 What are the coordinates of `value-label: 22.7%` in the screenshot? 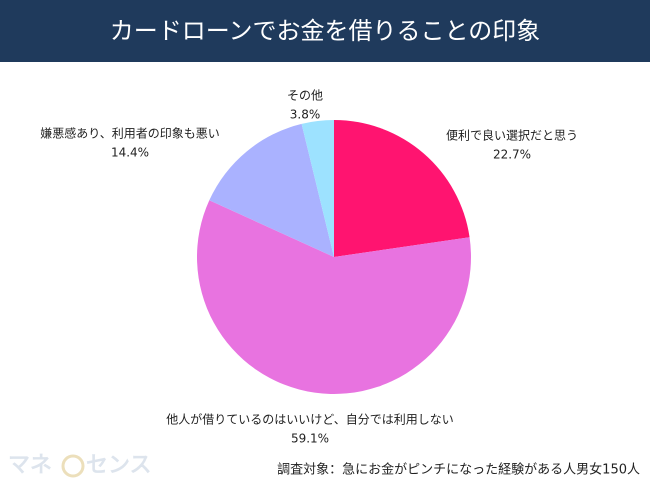 It's located at (512, 155).